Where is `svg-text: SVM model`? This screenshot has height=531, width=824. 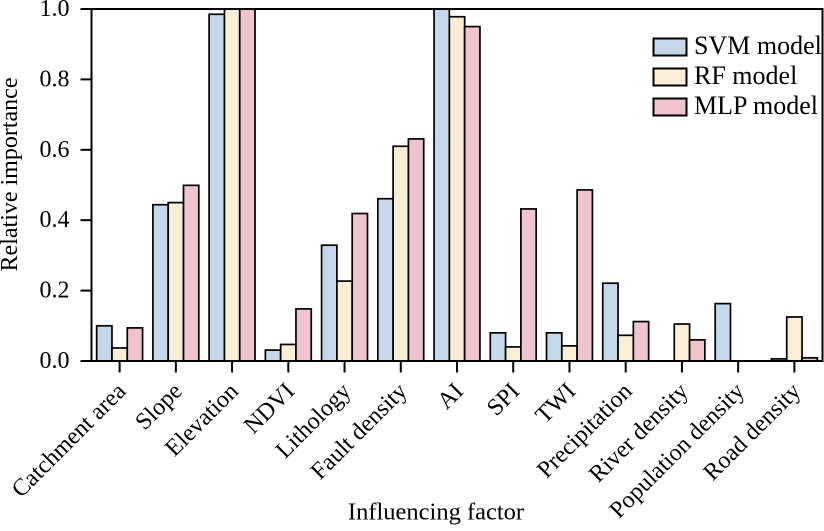 svg-text: SVM model is located at coordinates (758, 45).